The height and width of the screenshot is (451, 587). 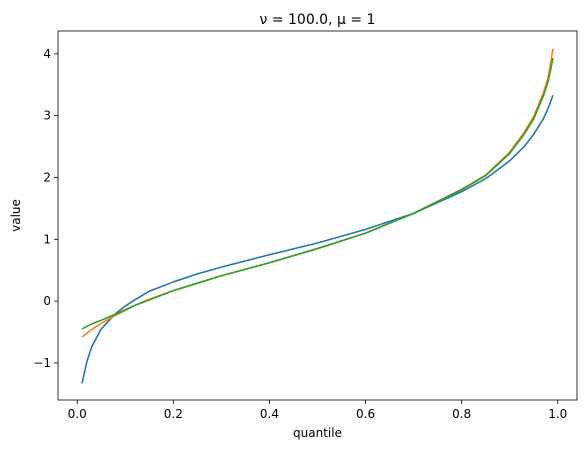 I want to click on x-tick-label: 0.6, so click(x=365, y=414).